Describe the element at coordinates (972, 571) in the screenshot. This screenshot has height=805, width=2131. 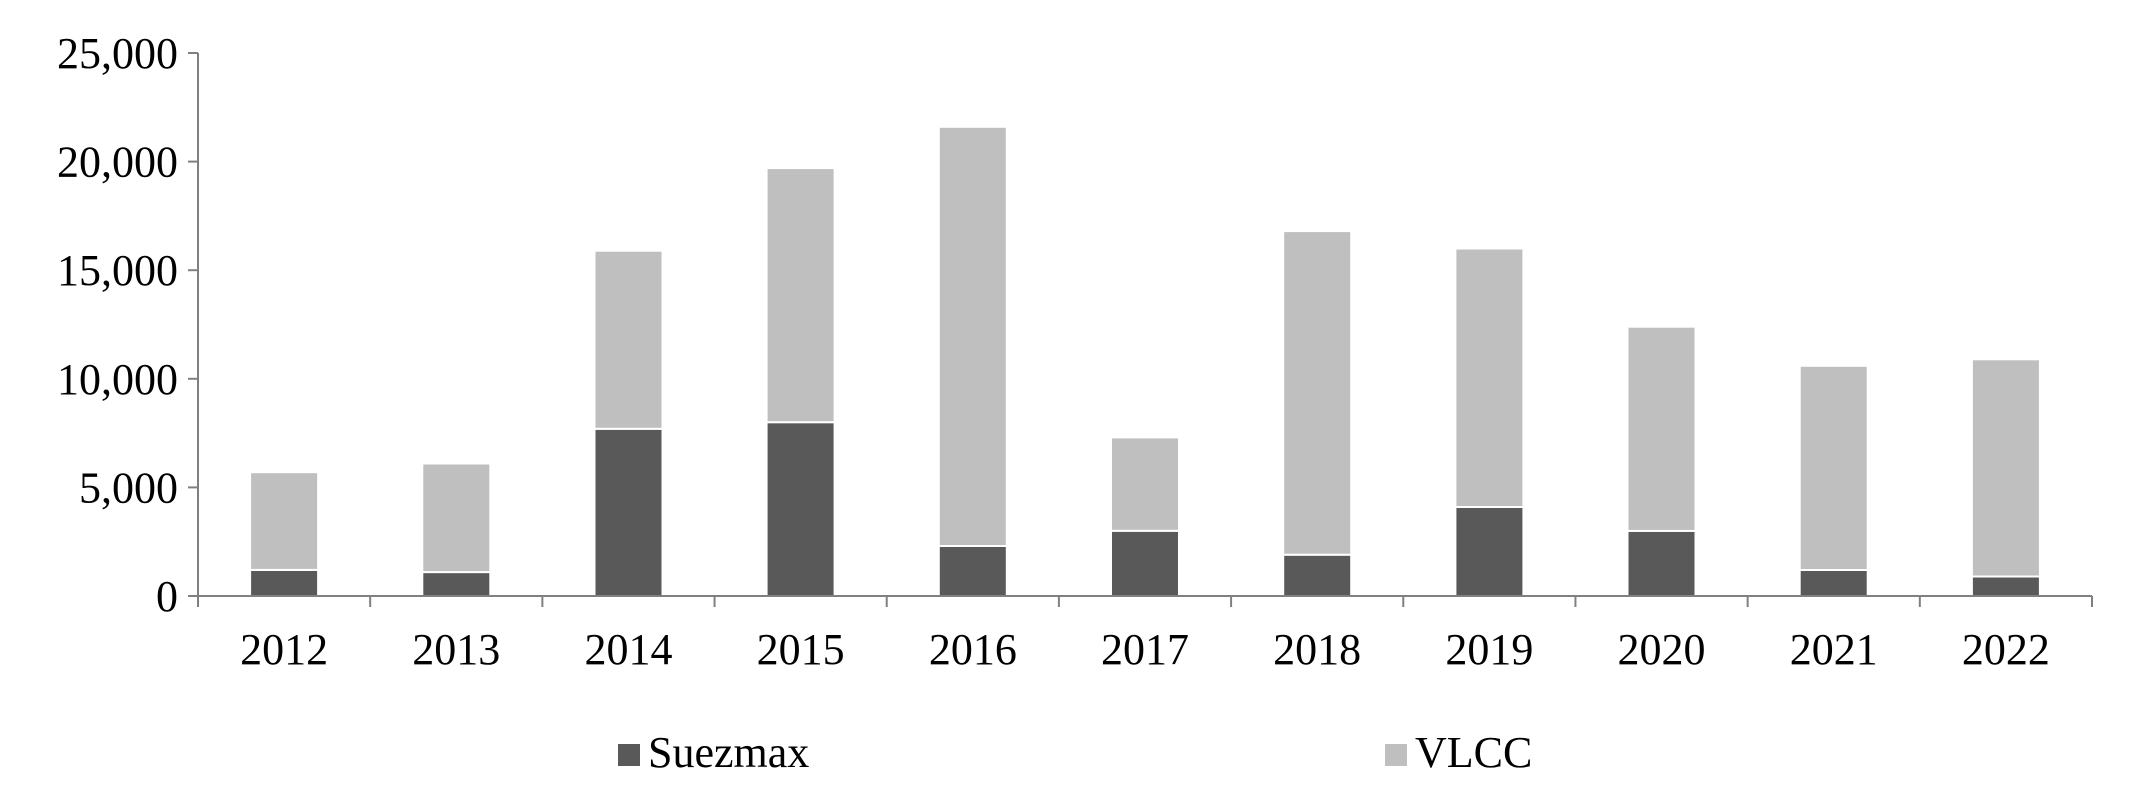
I see `bar-suezmax-2016` at that location.